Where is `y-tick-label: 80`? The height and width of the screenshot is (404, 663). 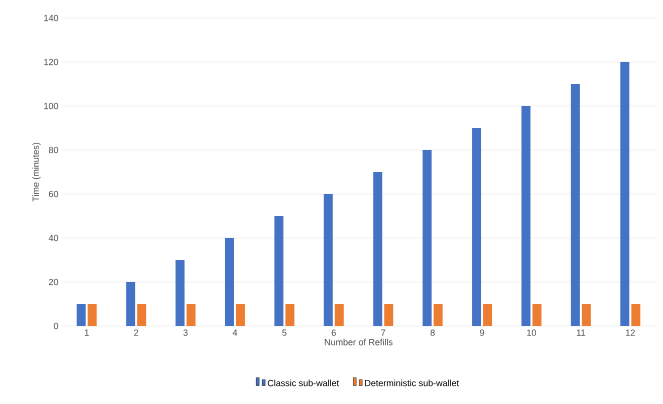
y-tick-label: 80 is located at coordinates (53, 150).